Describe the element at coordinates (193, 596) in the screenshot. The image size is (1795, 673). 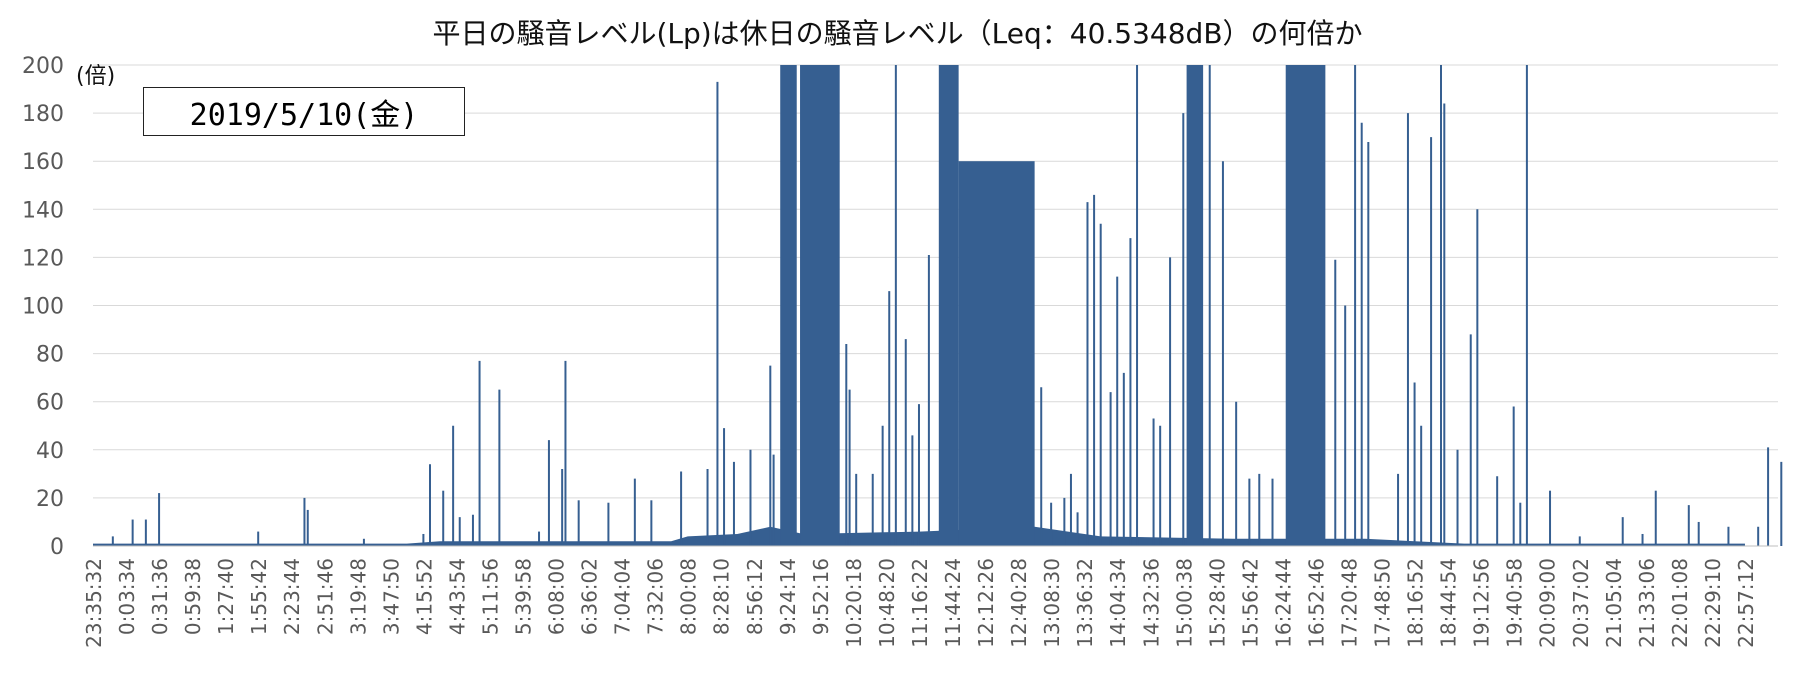
I see `x-tick-label: 0:59:38` at that location.